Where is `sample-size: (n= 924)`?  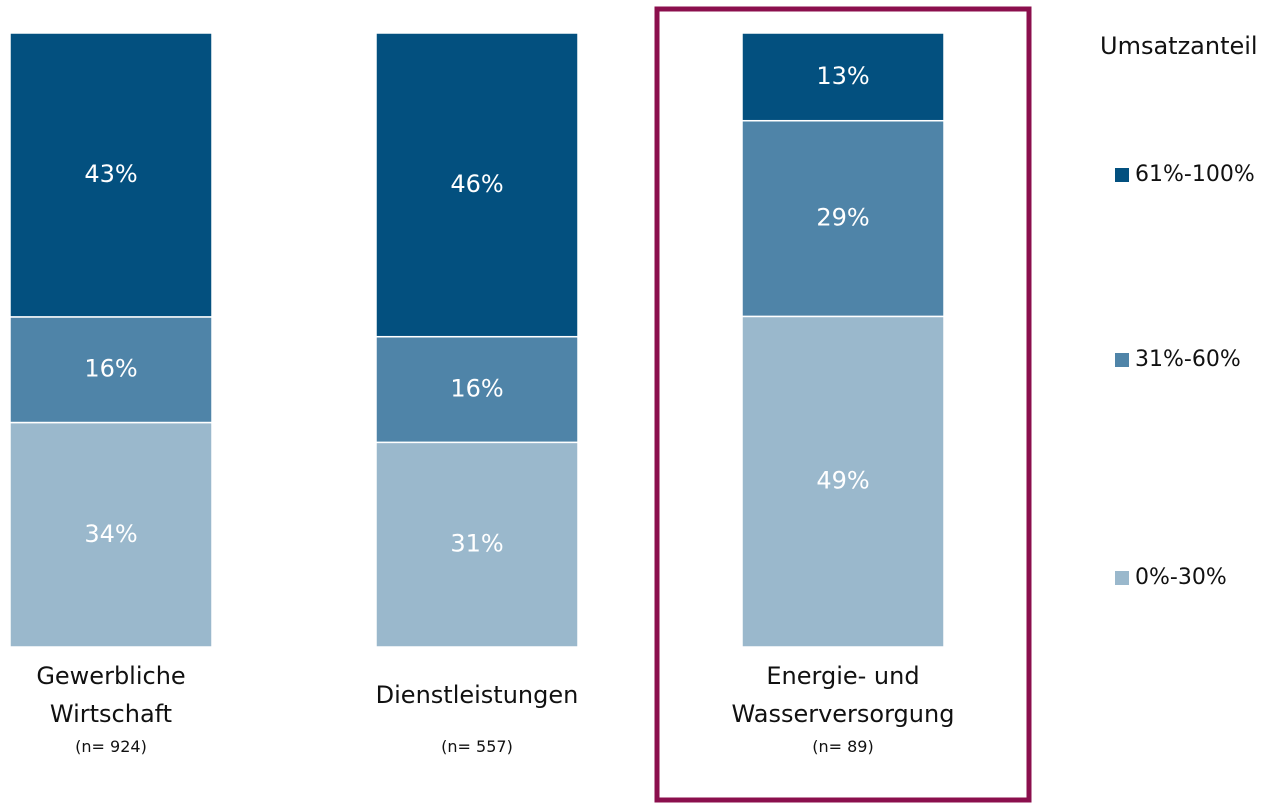
sample-size: (n= 924) is located at coordinates (111, 746).